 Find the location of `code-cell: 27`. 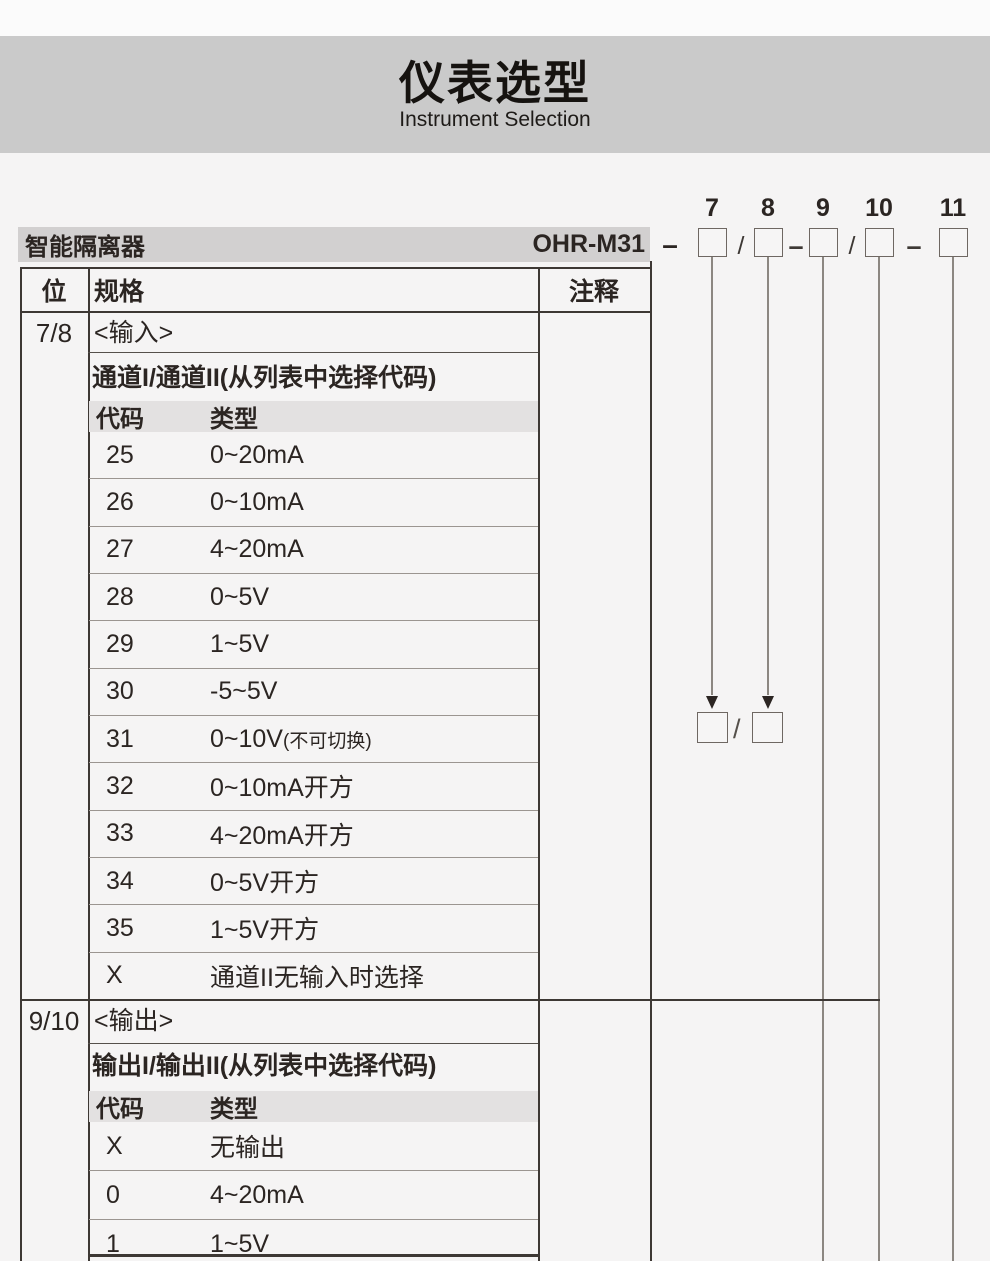

code-cell: 27 is located at coordinates (120, 549).